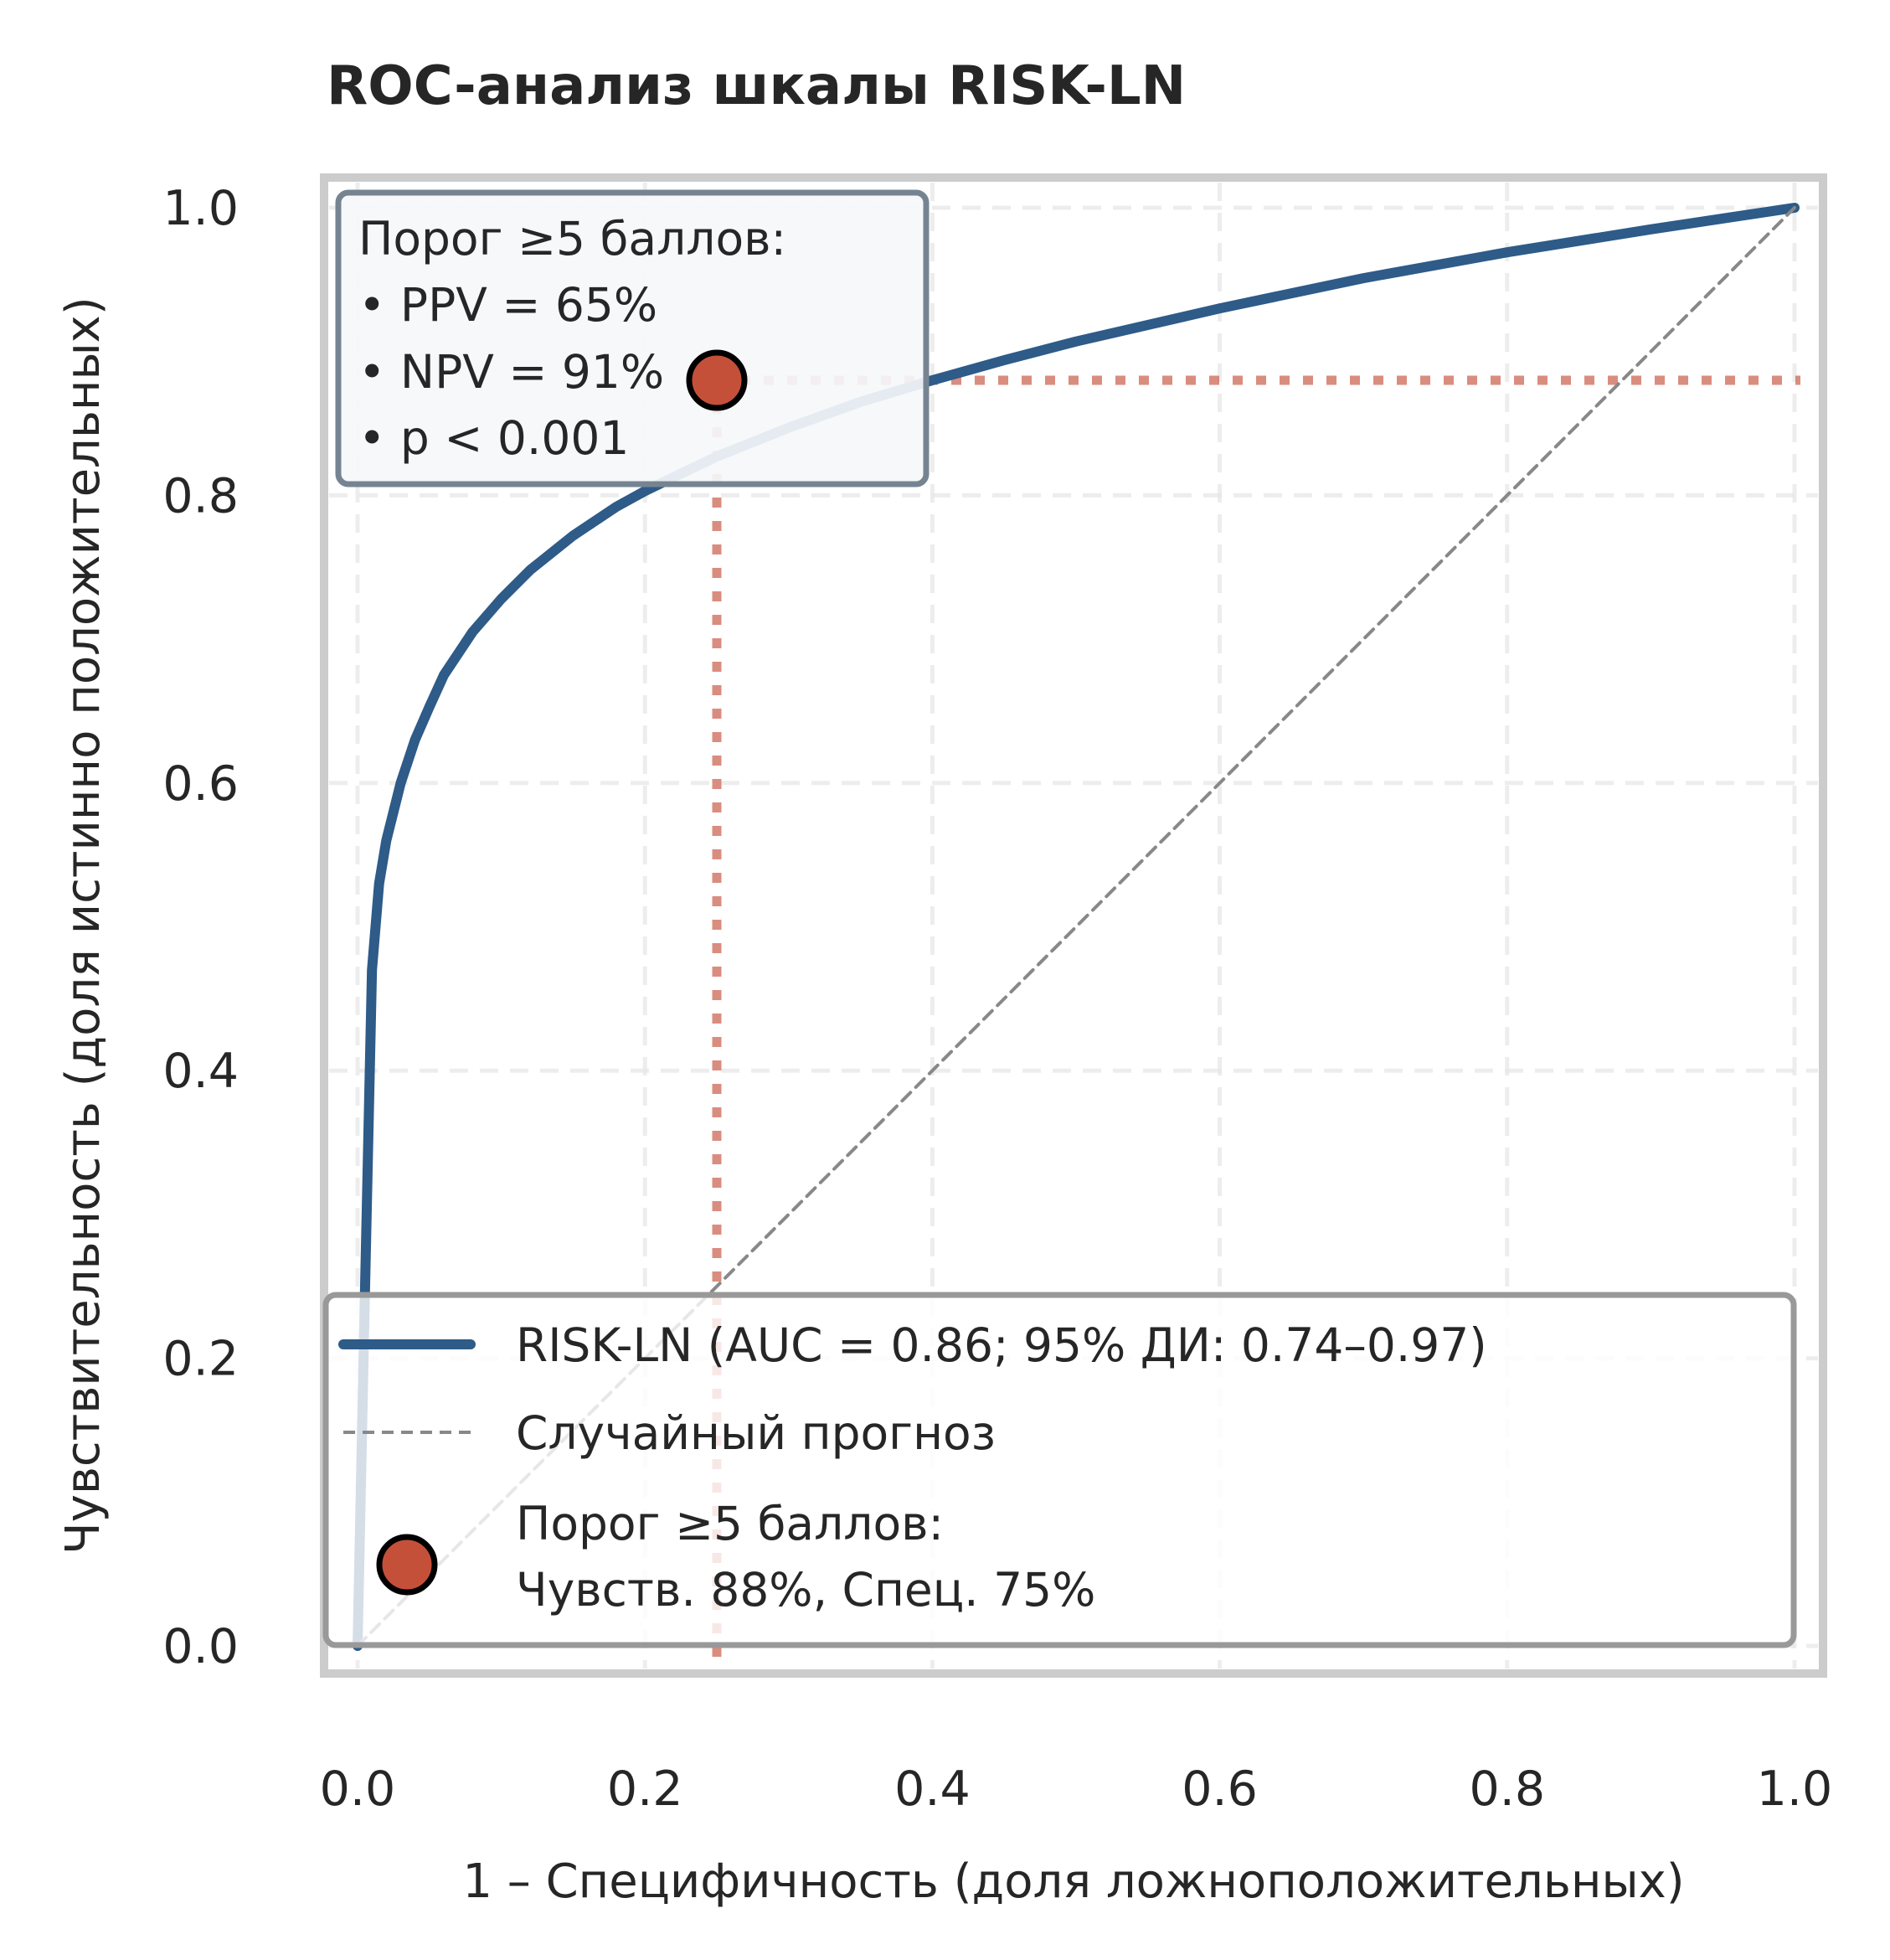 The width and height of the screenshot is (1890, 1960). I want to click on legend-swatch-threshold, so click(407, 1565).